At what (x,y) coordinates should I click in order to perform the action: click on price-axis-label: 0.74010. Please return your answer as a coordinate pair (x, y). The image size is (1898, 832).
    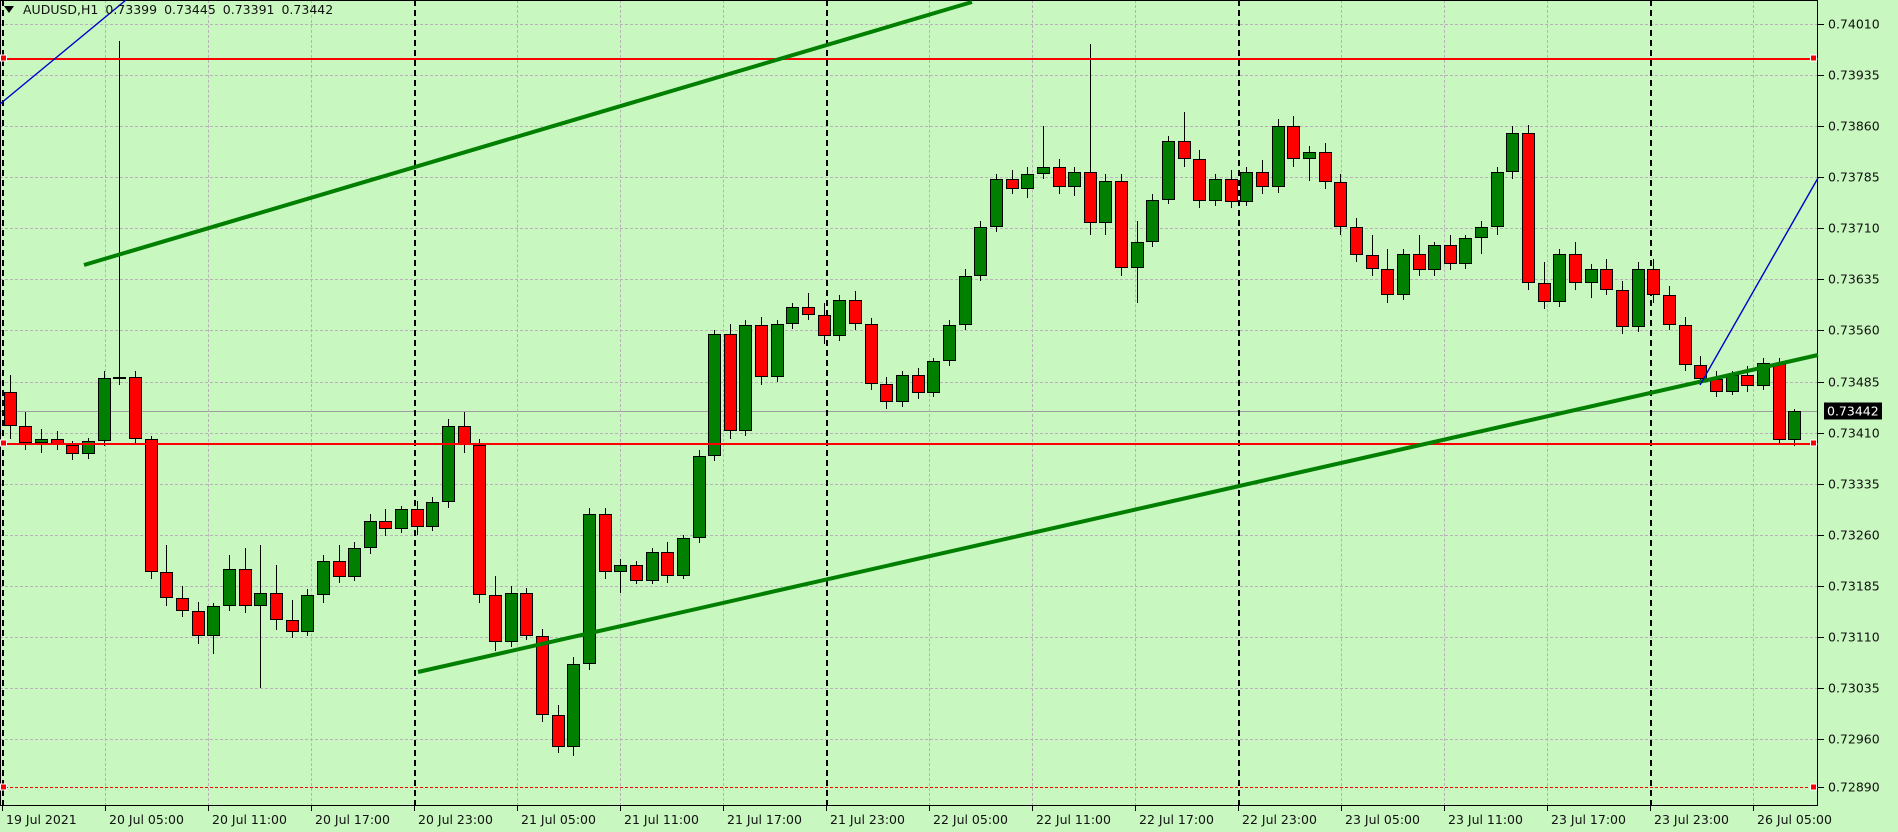
    Looking at the image, I should click on (1854, 24).